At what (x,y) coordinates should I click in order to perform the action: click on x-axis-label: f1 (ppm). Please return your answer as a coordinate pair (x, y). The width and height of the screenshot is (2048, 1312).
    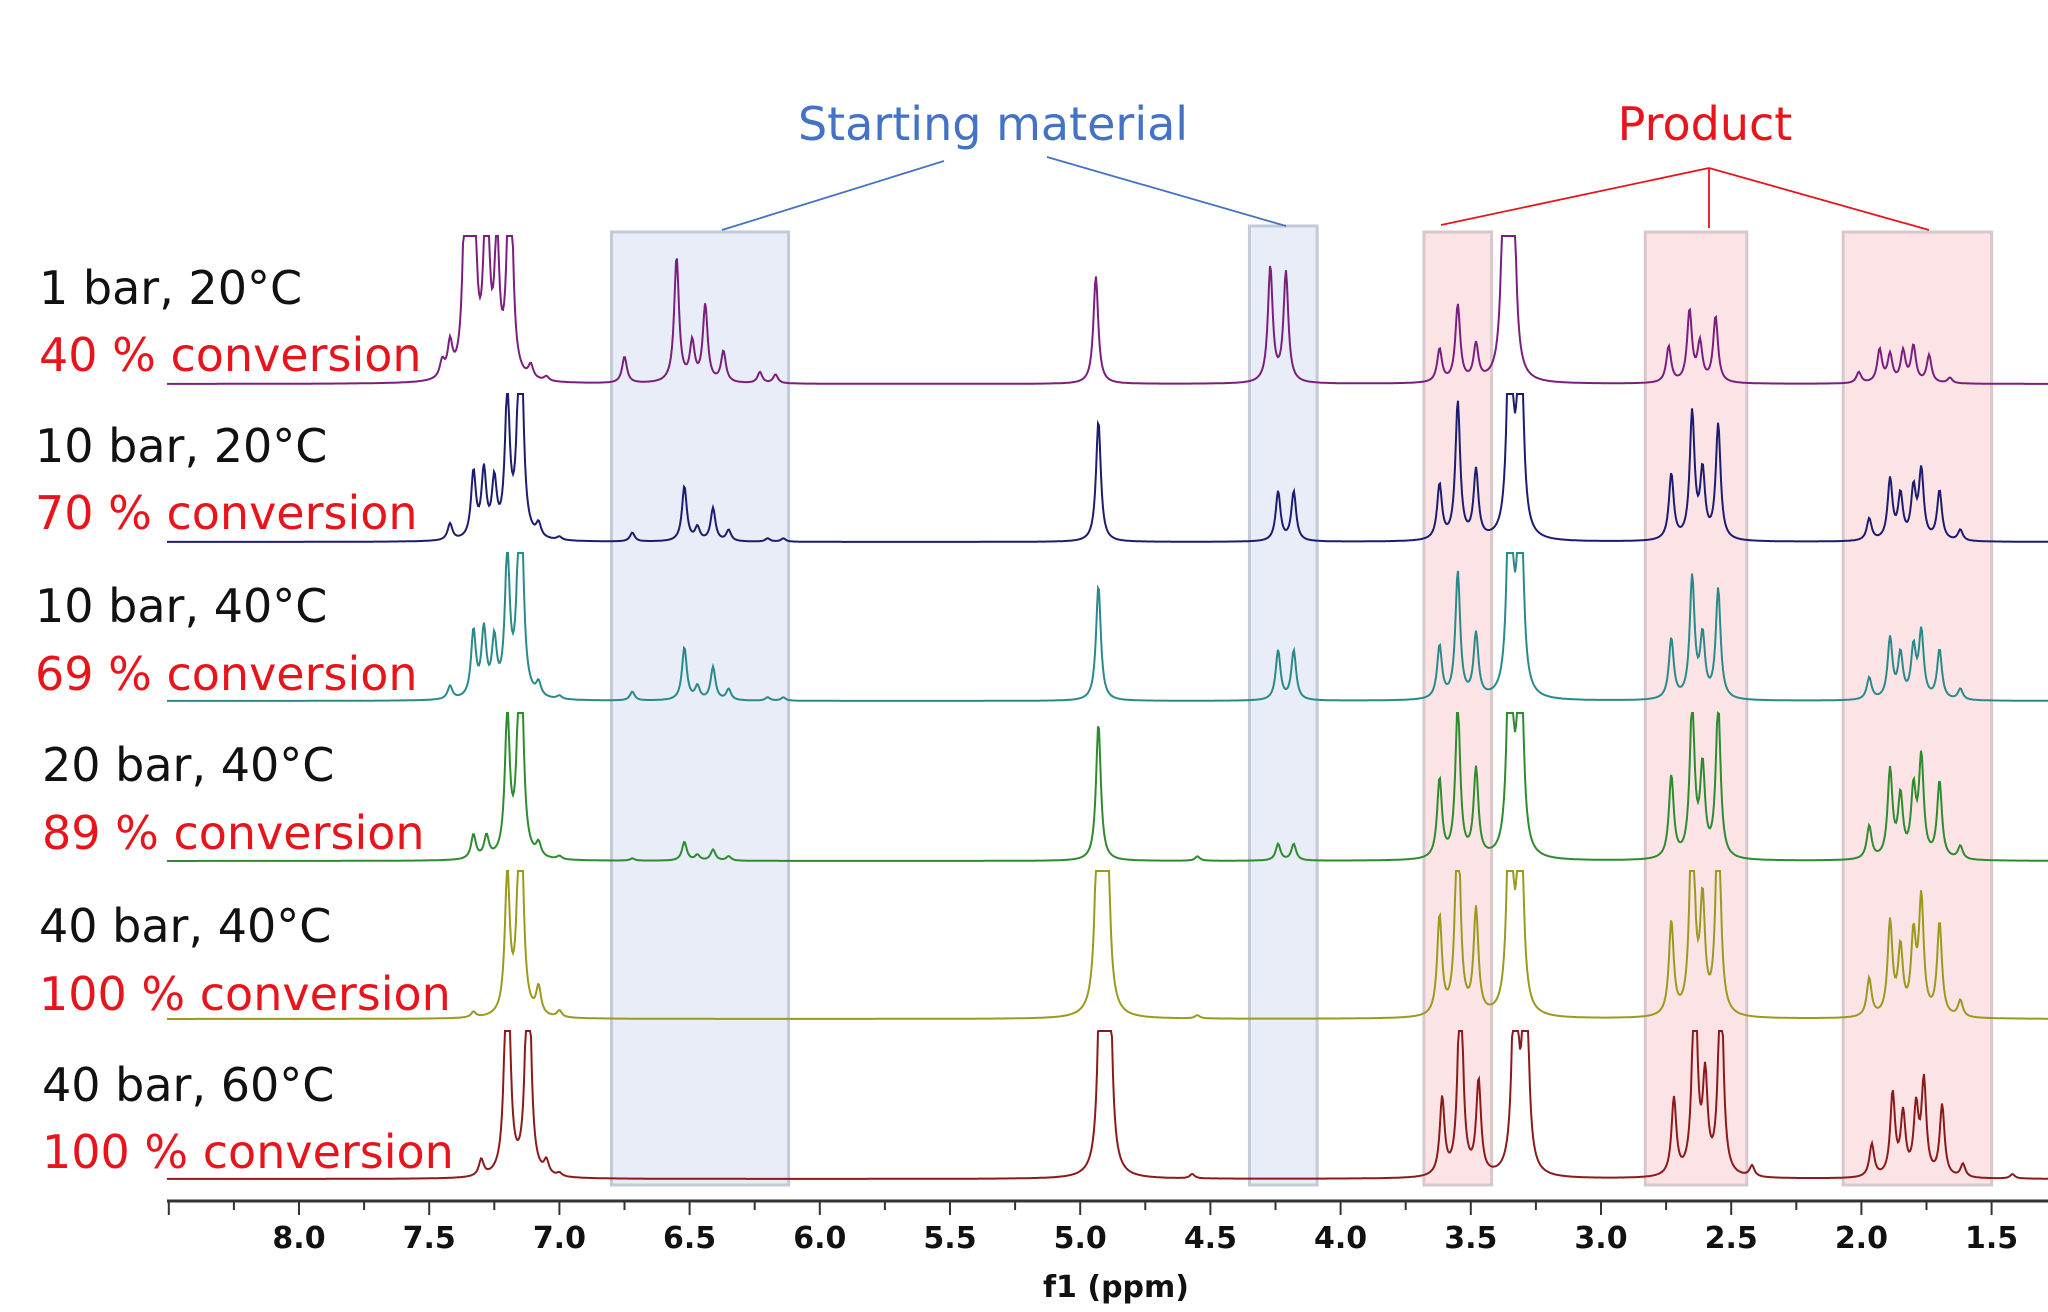
    Looking at the image, I should click on (1116, 1287).